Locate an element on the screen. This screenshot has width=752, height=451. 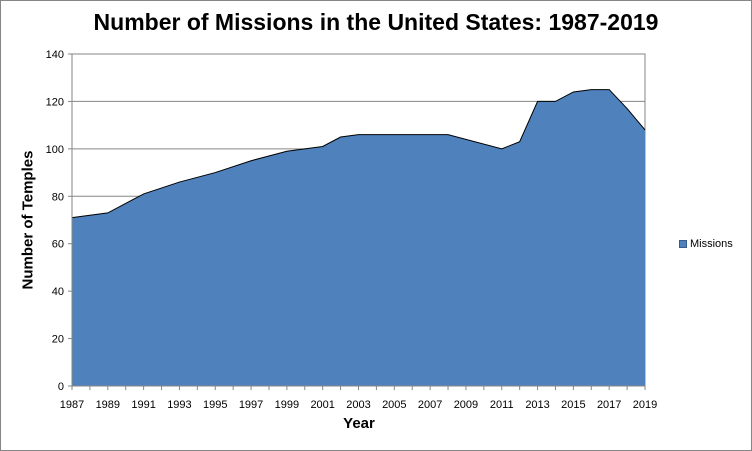
x-tick-label-1999: 1999 is located at coordinates (287, 405).